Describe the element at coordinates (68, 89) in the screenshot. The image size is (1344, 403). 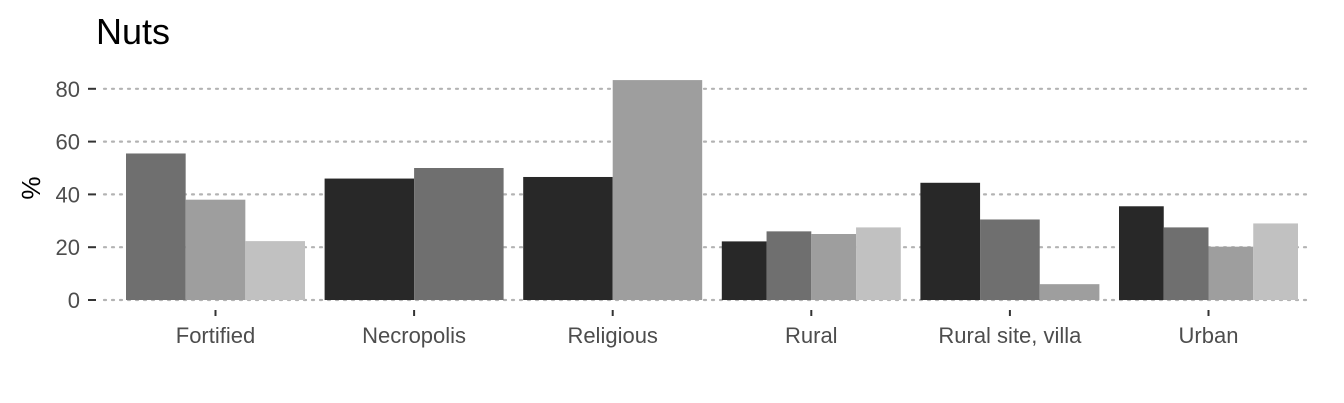
I see `y-tick-label: 80` at that location.